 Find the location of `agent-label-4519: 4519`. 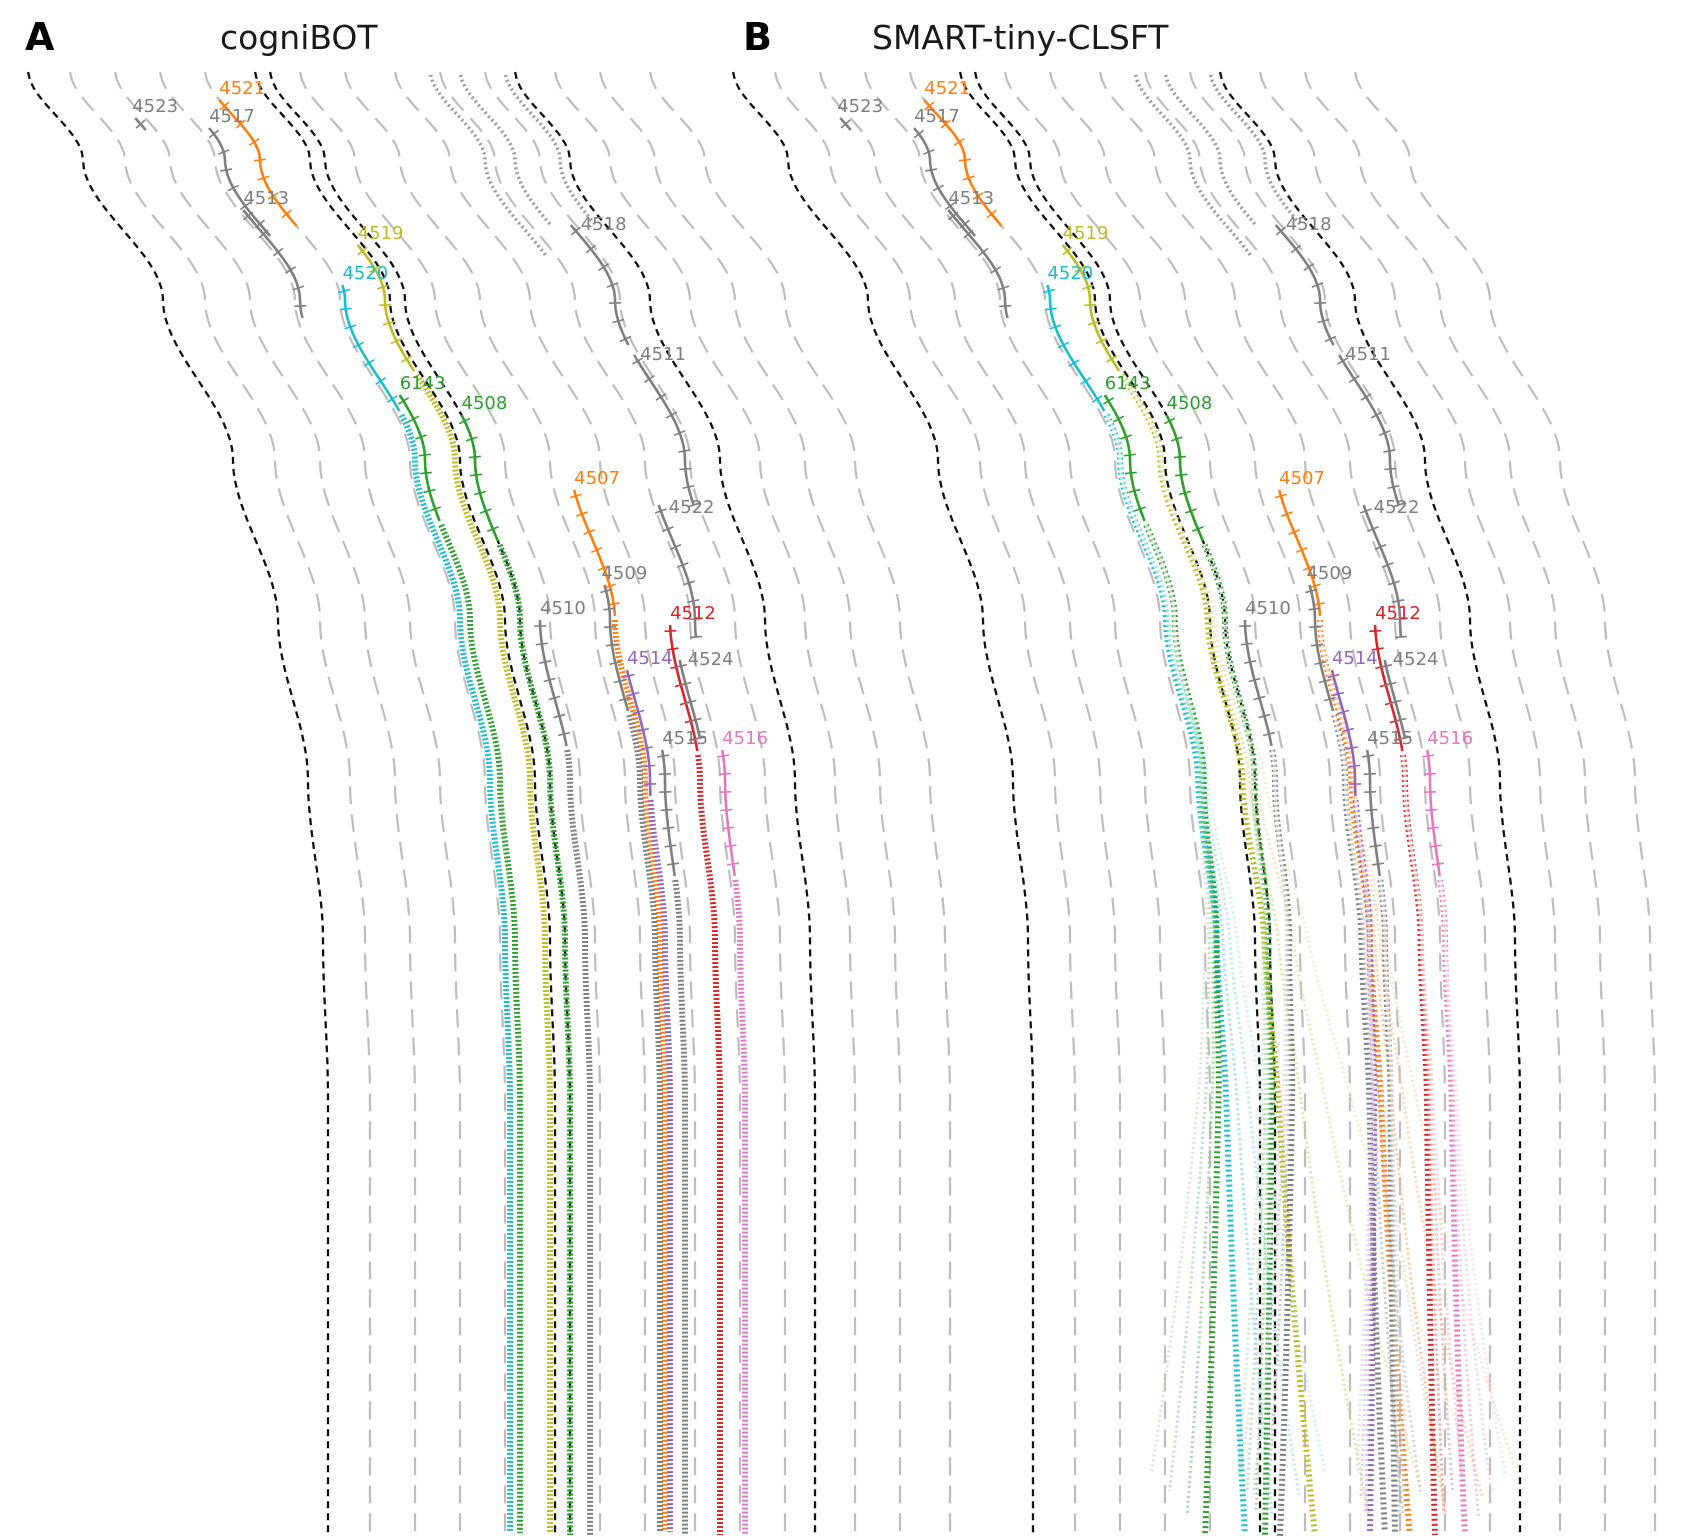

agent-label-4519: 4519 is located at coordinates (381, 233).